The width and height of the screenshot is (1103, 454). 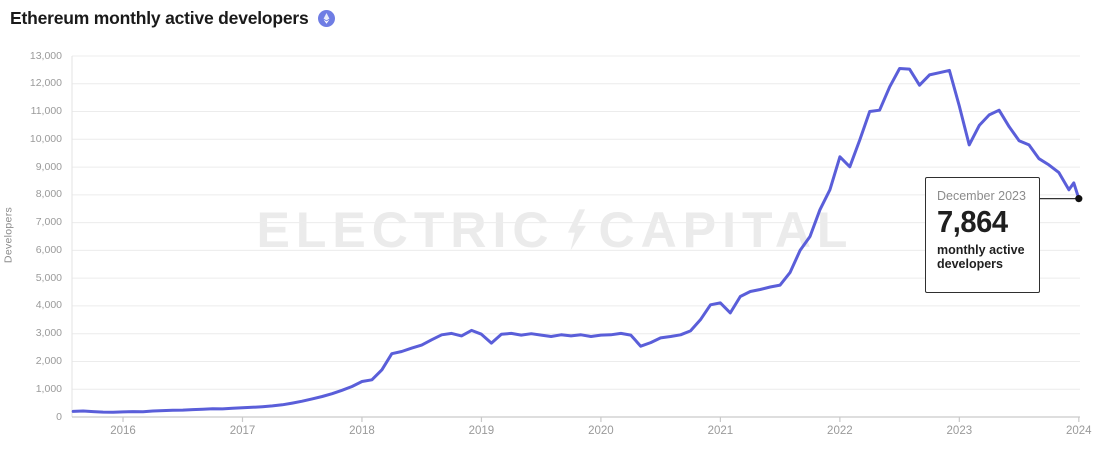 I want to click on y-tick-label: 8,000, so click(x=48, y=194).